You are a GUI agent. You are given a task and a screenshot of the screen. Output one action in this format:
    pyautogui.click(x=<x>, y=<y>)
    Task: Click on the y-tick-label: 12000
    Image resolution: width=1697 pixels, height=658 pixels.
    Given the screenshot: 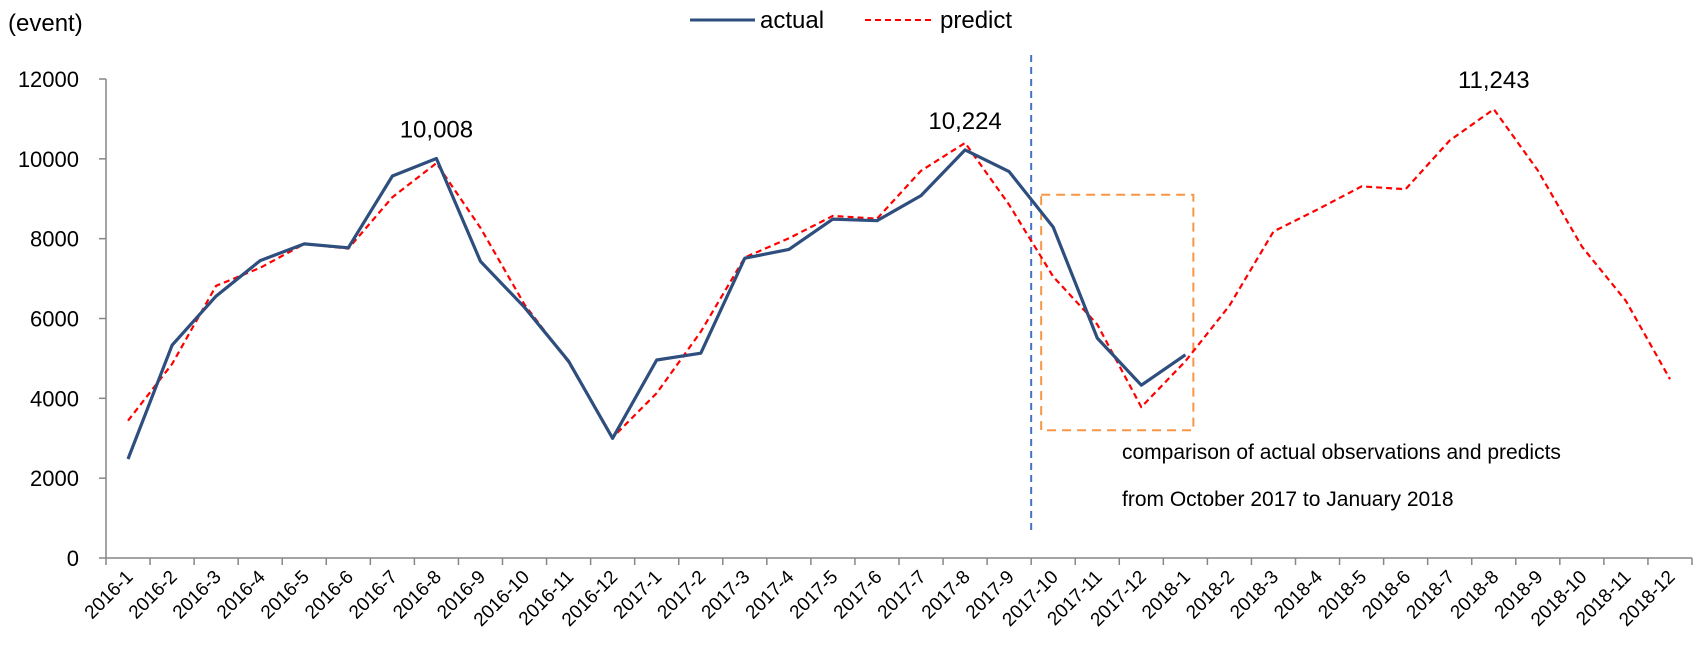 What is the action you would take?
    pyautogui.click(x=48, y=79)
    